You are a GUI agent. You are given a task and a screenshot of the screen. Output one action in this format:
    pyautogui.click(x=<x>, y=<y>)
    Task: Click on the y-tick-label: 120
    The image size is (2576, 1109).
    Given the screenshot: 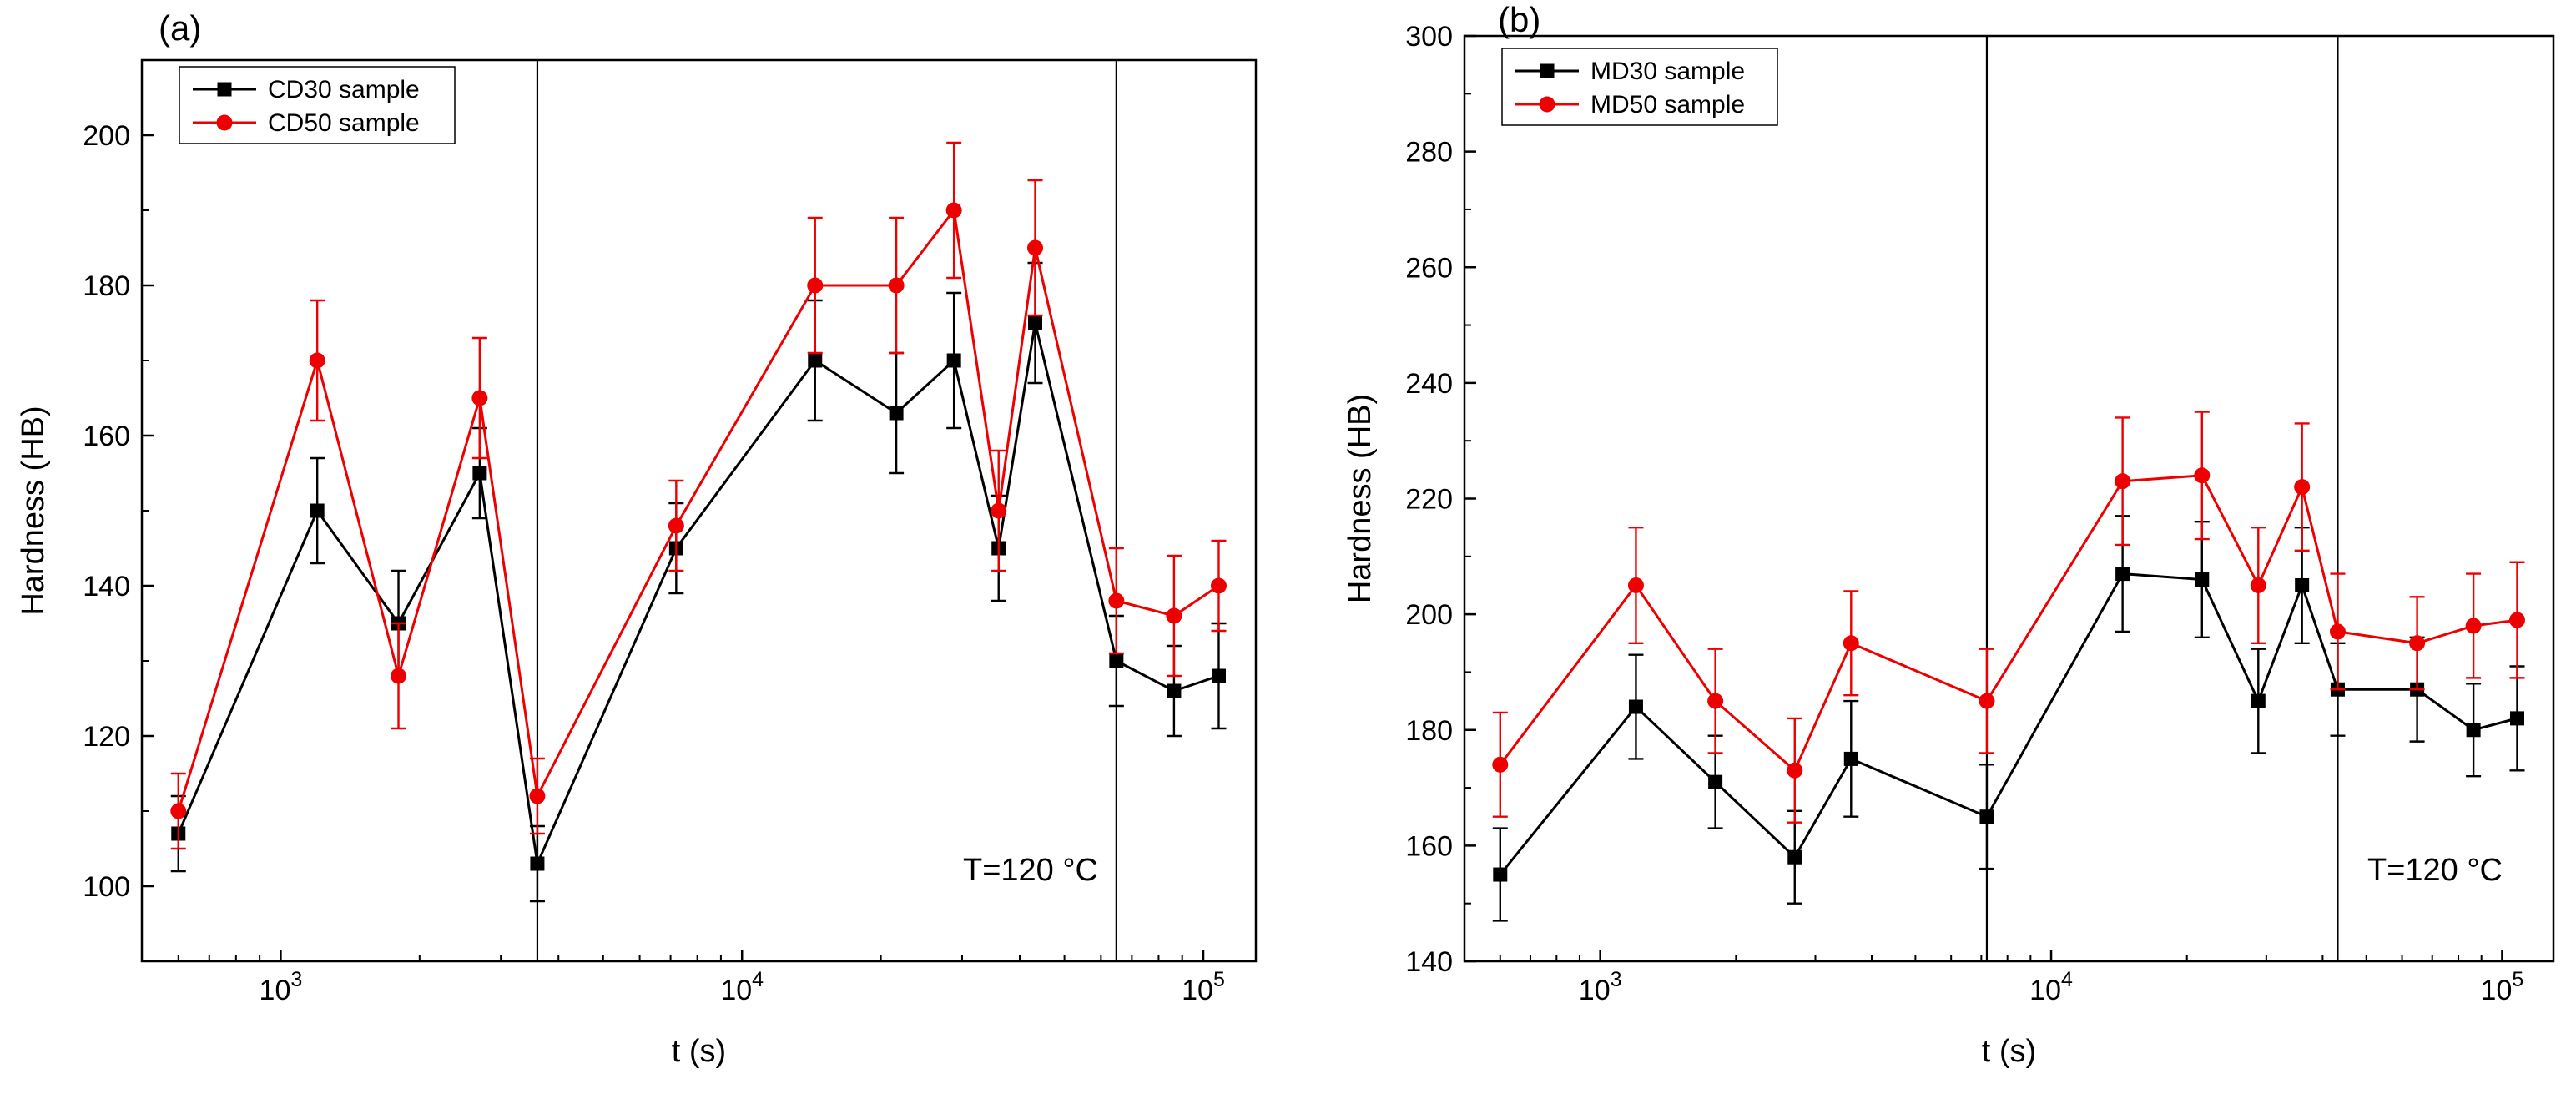 What is the action you would take?
    pyautogui.click(x=106, y=737)
    